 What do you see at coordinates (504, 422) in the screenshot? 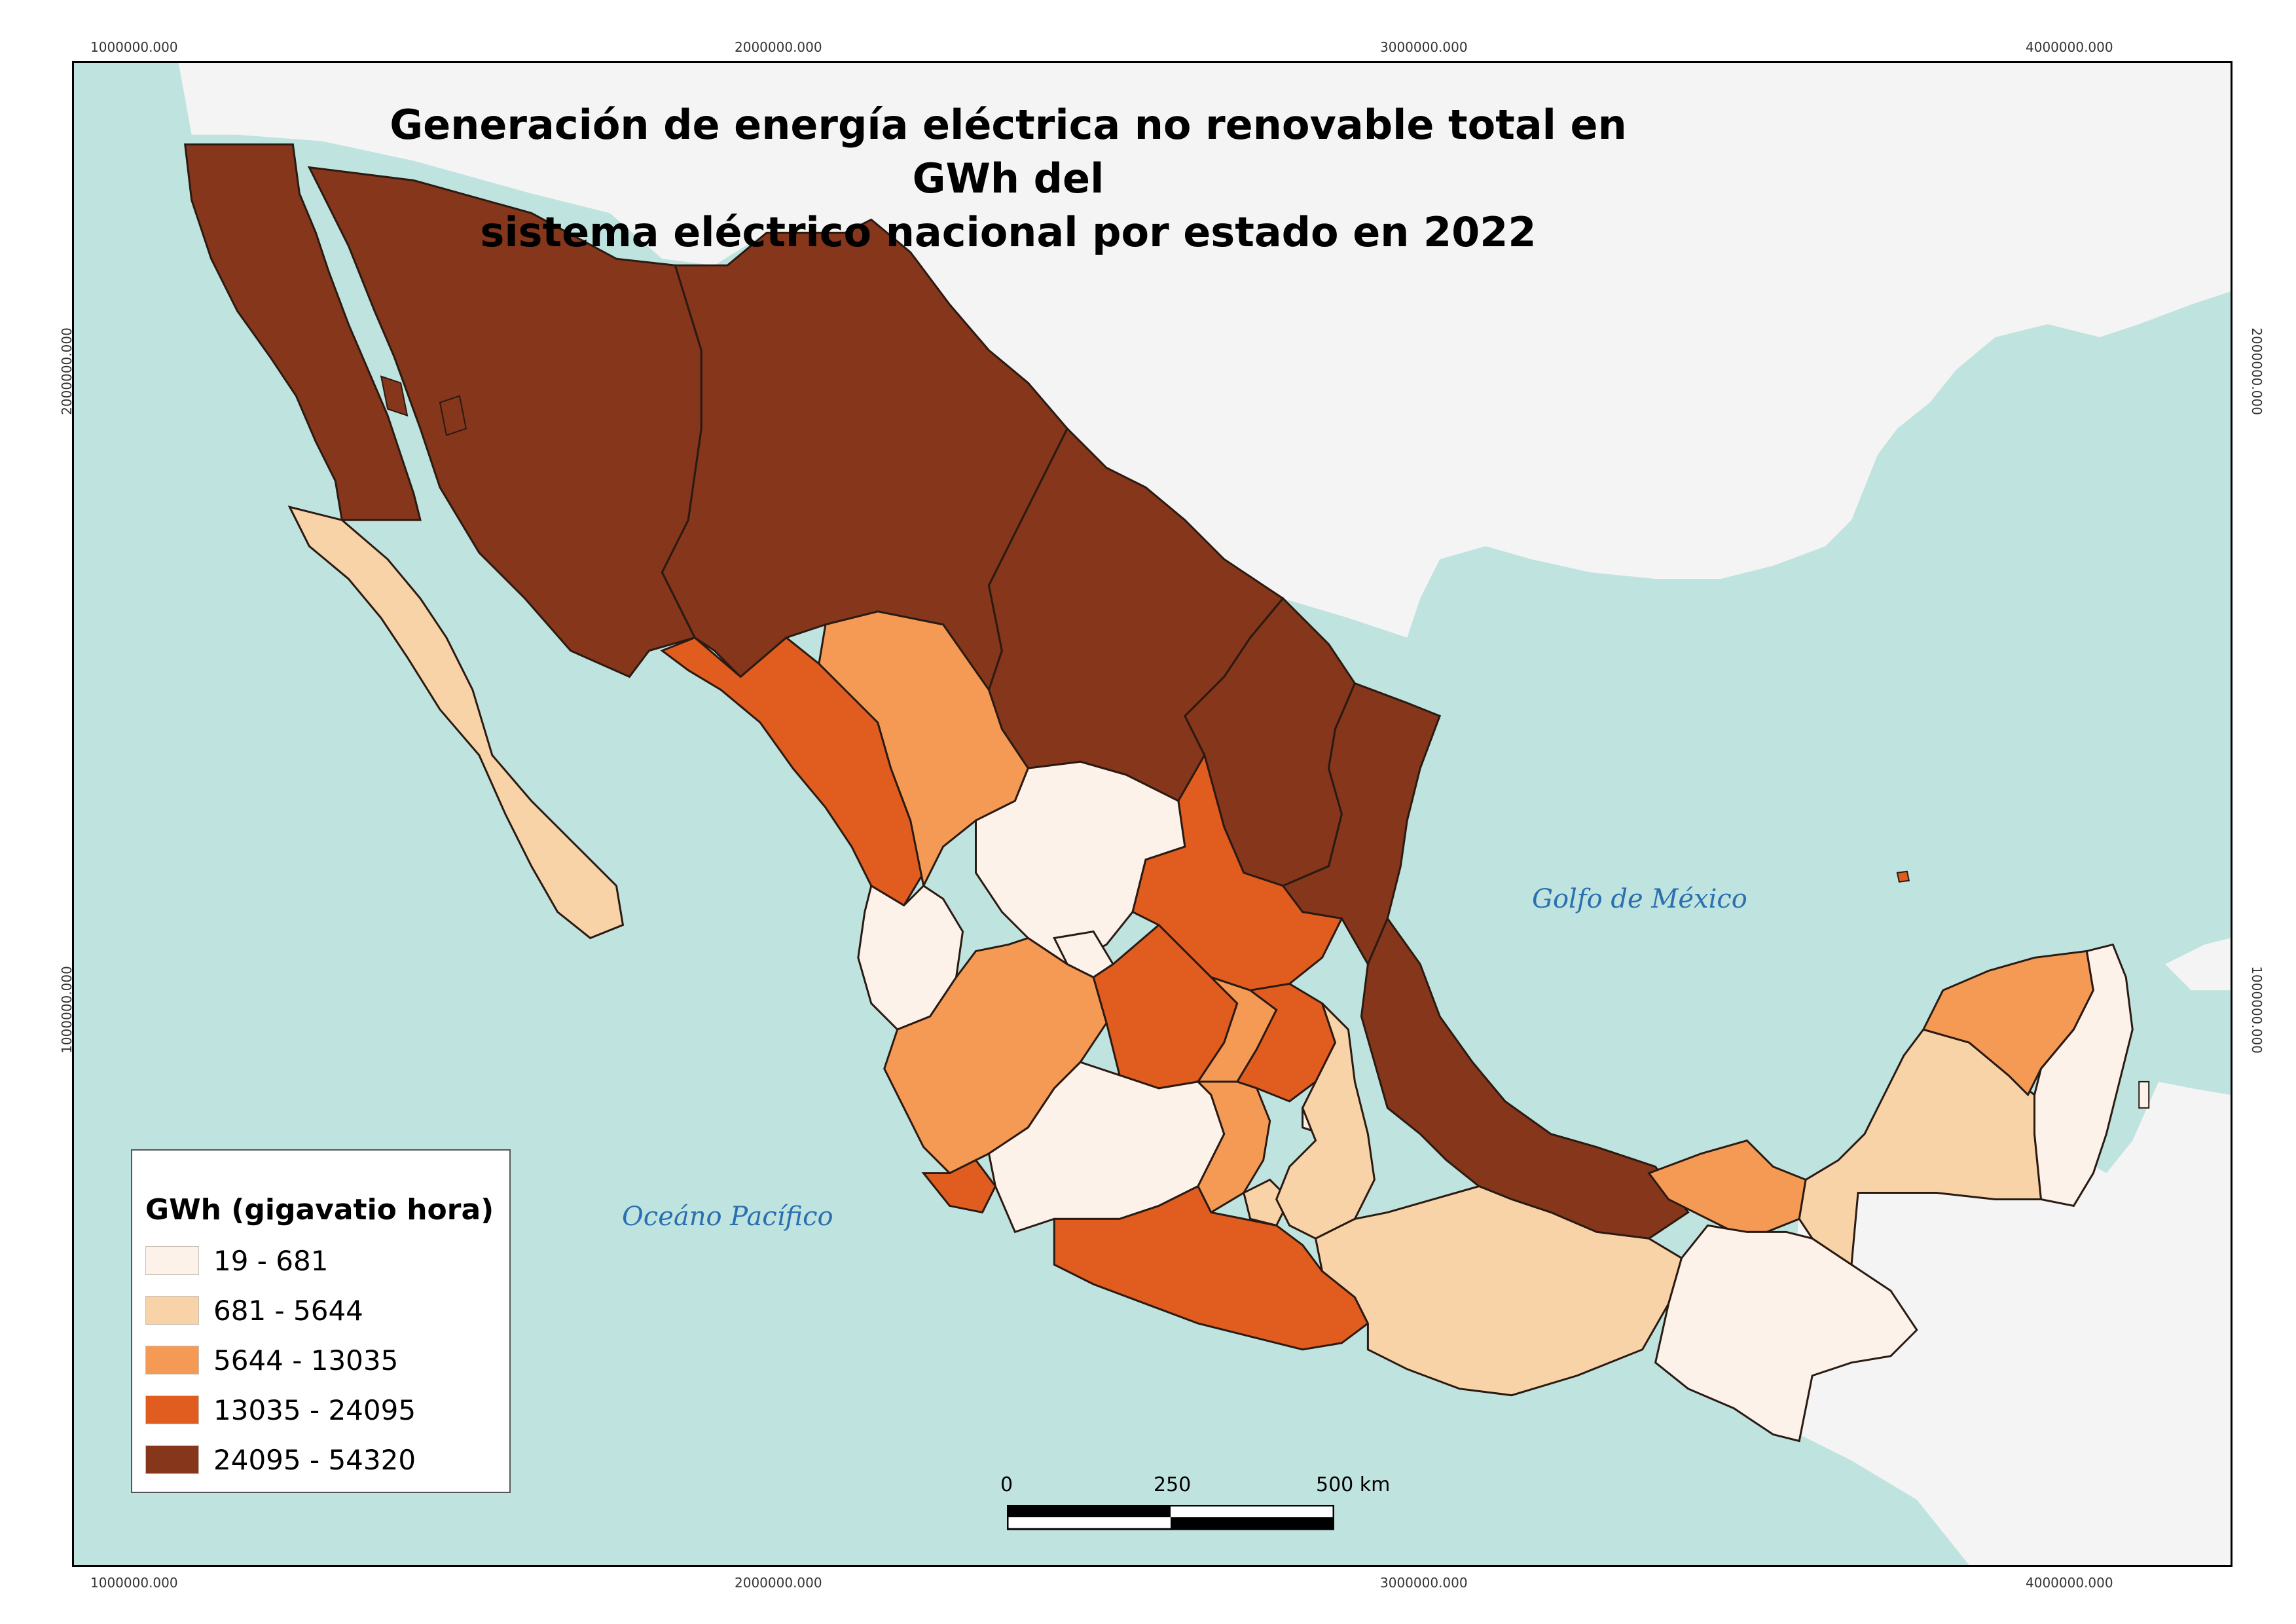
I see `state-sonora` at bounding box center [504, 422].